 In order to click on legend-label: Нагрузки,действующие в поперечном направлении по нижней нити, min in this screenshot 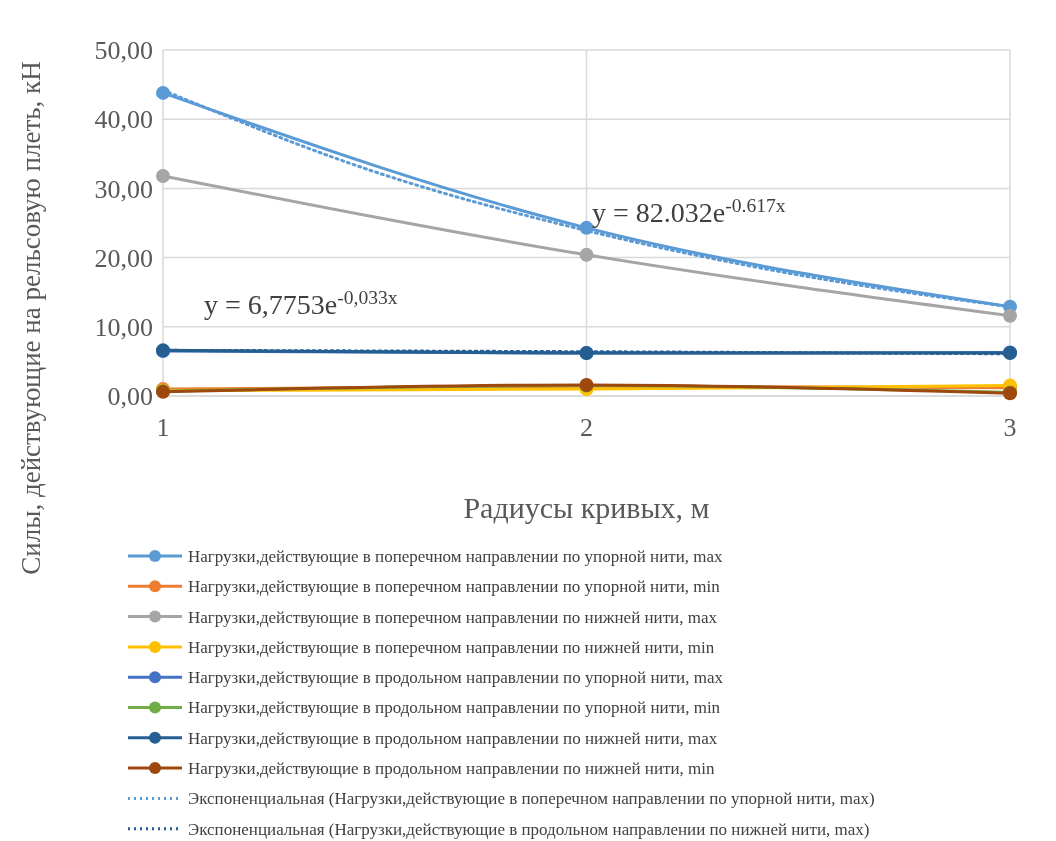, I will do `click(451, 647)`.